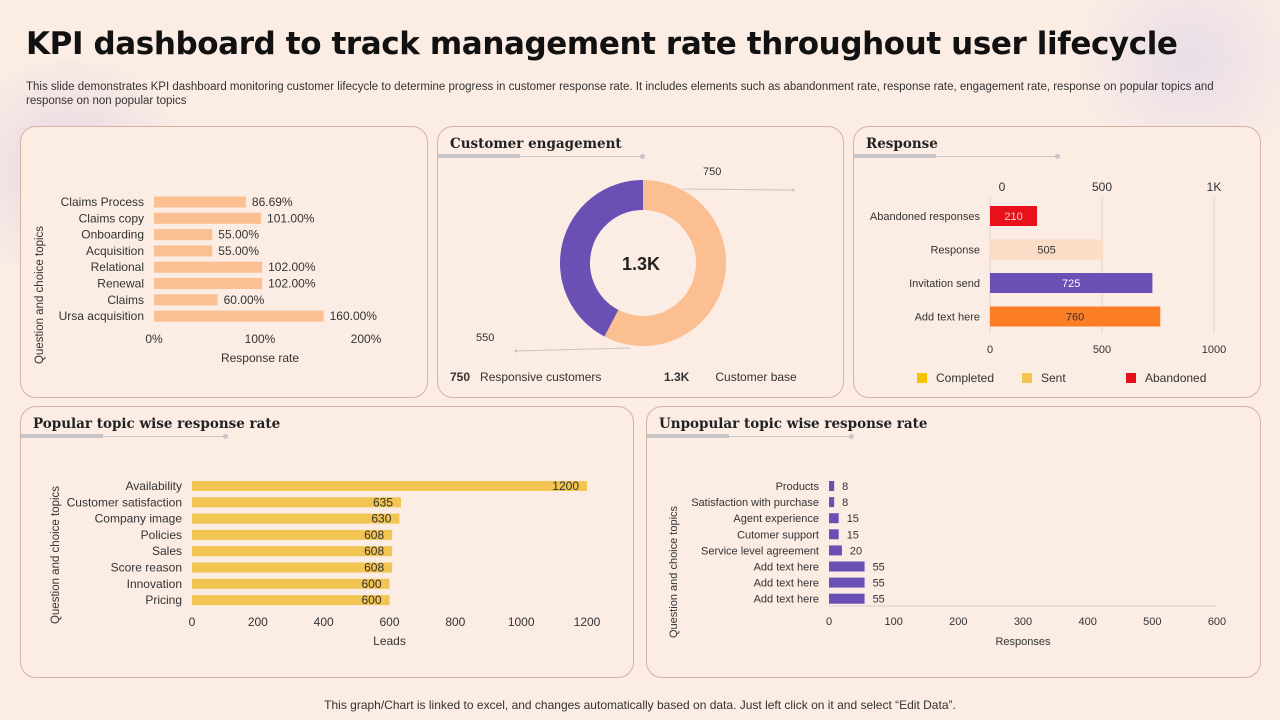 Image resolution: width=1280 pixels, height=720 pixels. What do you see at coordinates (244, 300) in the screenshot?
I see `data-label: 60.00%` at bounding box center [244, 300].